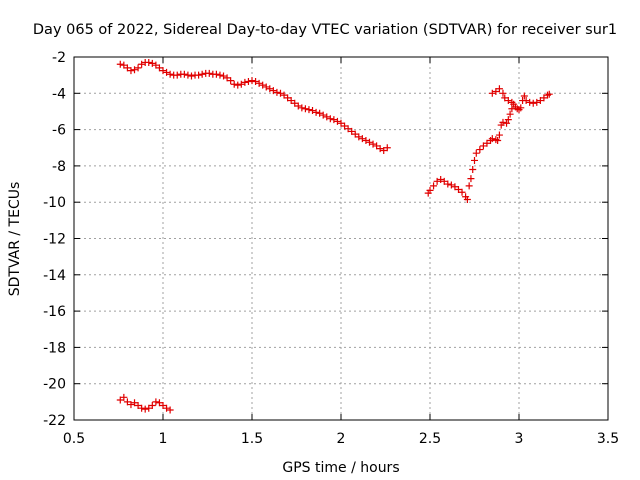 This screenshot has height=480, width=640. What do you see at coordinates (608, 439) in the screenshot?
I see `x-tick-label: 3.5` at bounding box center [608, 439].